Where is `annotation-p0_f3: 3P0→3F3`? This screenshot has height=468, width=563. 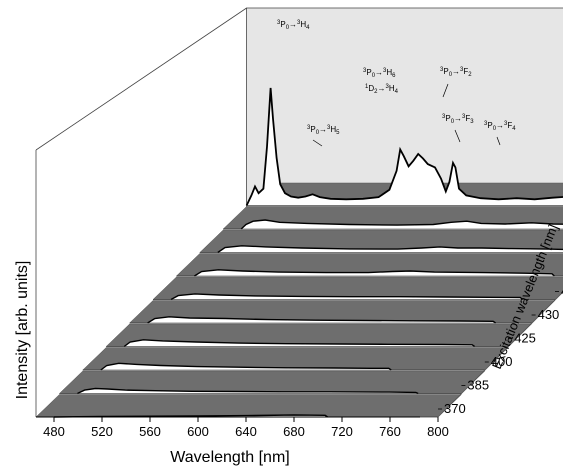 annotation-p0_f3: 3P0→3F3 is located at coordinates (458, 119).